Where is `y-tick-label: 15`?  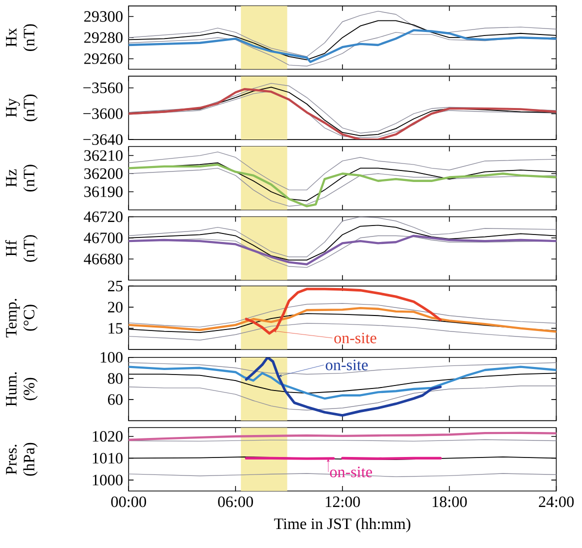 y-tick-label: 15 is located at coordinates (115, 328).